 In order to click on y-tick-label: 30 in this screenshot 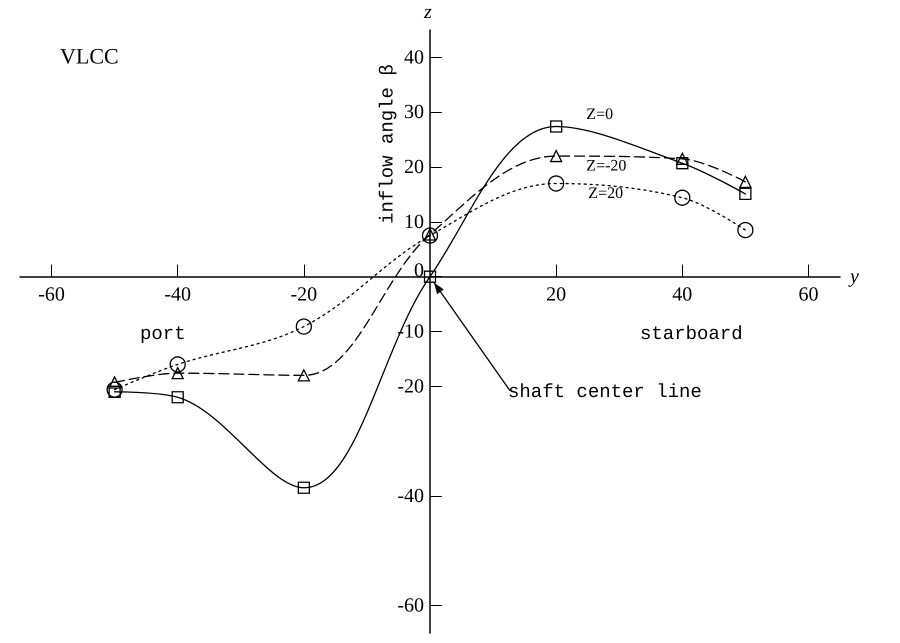, I will do `click(414, 112)`.